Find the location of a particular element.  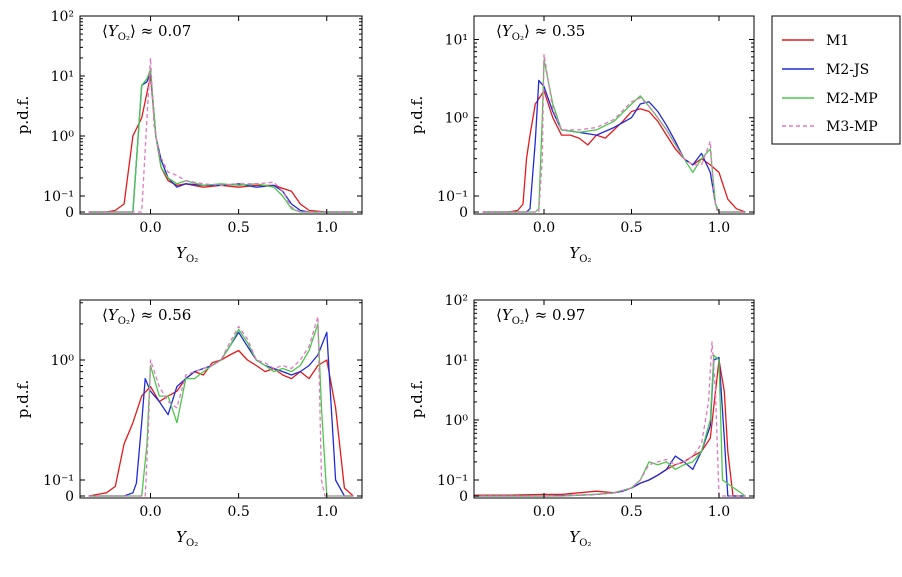

legend-entry: M3-MP is located at coordinates (830, 127).